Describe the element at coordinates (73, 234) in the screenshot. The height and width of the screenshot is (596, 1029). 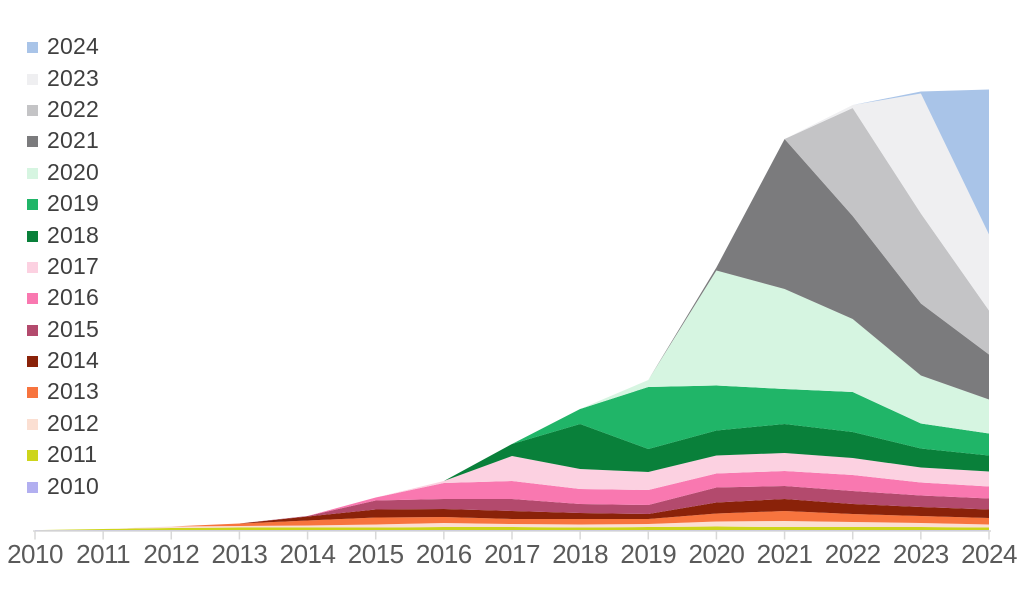
I see `legend-label: 2018` at that location.